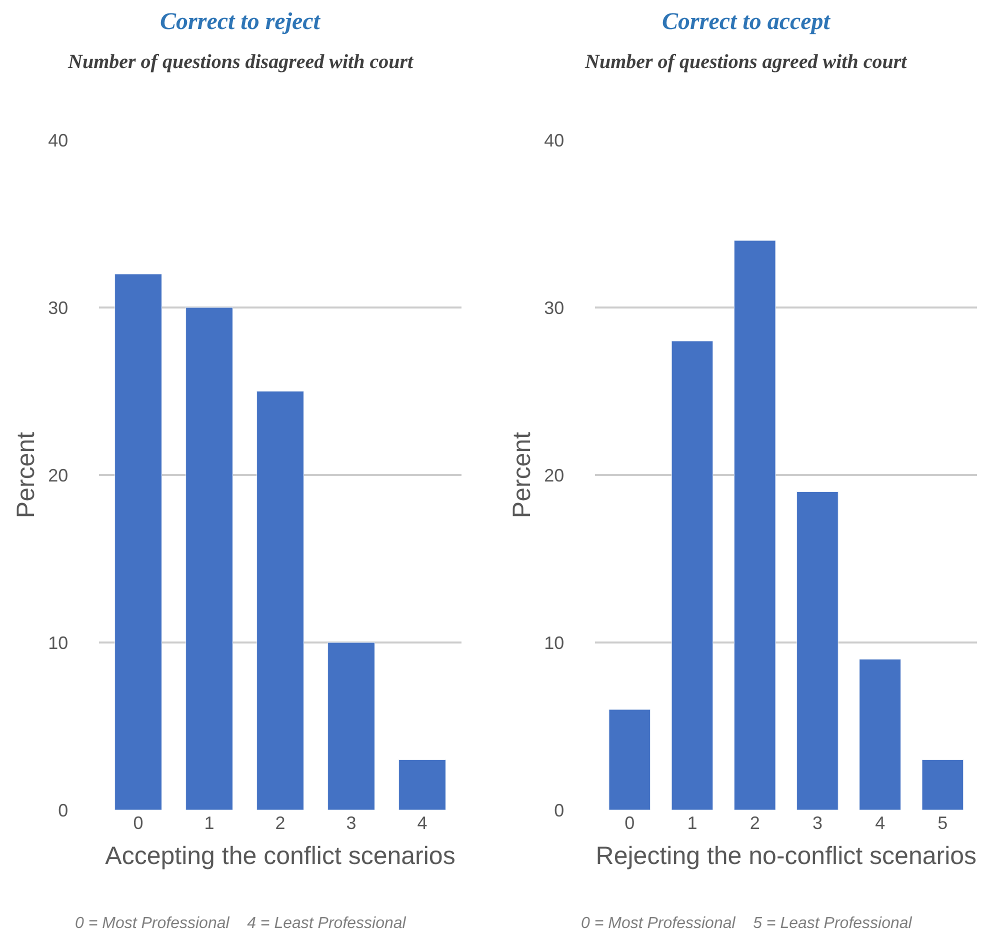  I want to click on x-tick-label: 5, so click(943, 823).